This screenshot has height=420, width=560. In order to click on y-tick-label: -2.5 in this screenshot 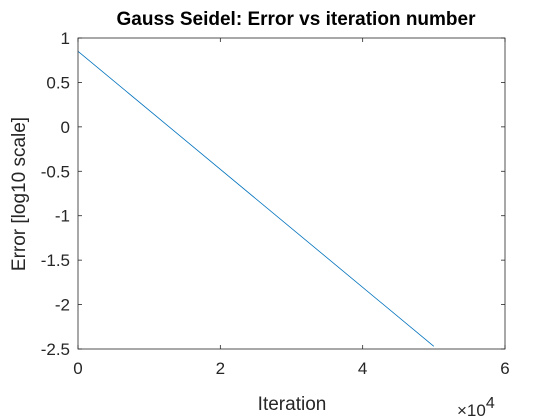, I will do `click(55, 349)`.